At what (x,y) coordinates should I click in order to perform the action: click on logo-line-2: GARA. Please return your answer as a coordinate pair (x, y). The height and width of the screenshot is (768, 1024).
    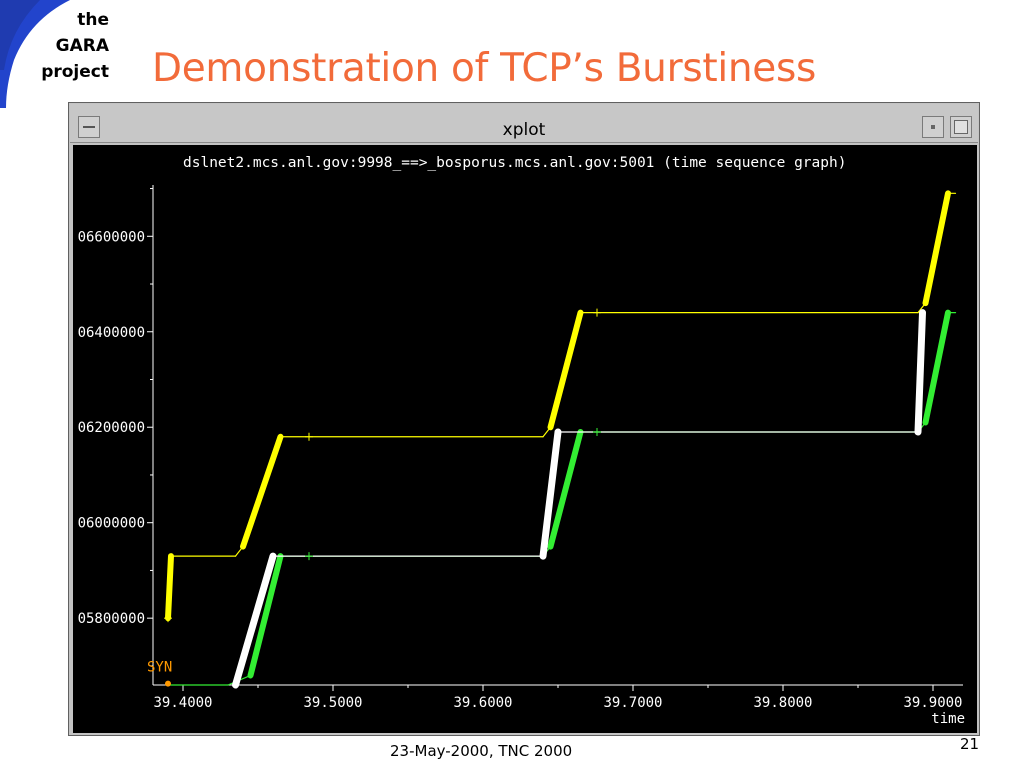
    Looking at the image, I should click on (82, 46).